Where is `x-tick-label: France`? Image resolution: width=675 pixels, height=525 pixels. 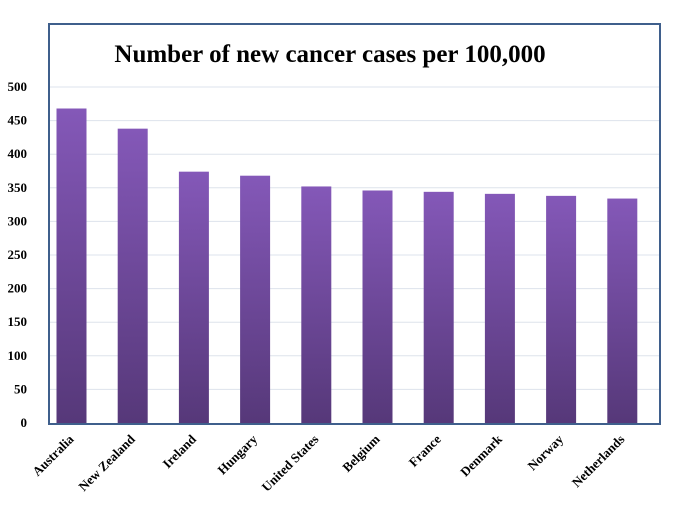
x-tick-label: France is located at coordinates (425, 450).